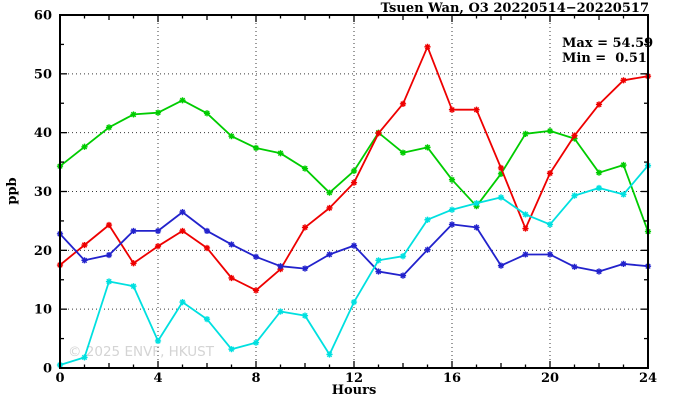 The width and height of the screenshot is (674, 409). Describe the element at coordinates (354, 390) in the screenshot. I see `x-axis-title: Hours` at that location.